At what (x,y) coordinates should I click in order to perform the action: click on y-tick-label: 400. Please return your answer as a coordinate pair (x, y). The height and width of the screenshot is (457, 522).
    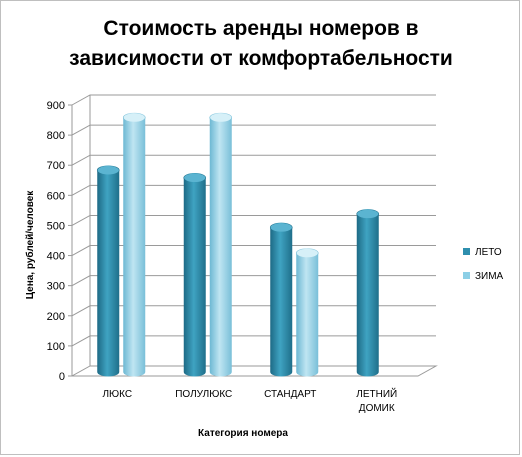
    Looking at the image, I should click on (56, 257).